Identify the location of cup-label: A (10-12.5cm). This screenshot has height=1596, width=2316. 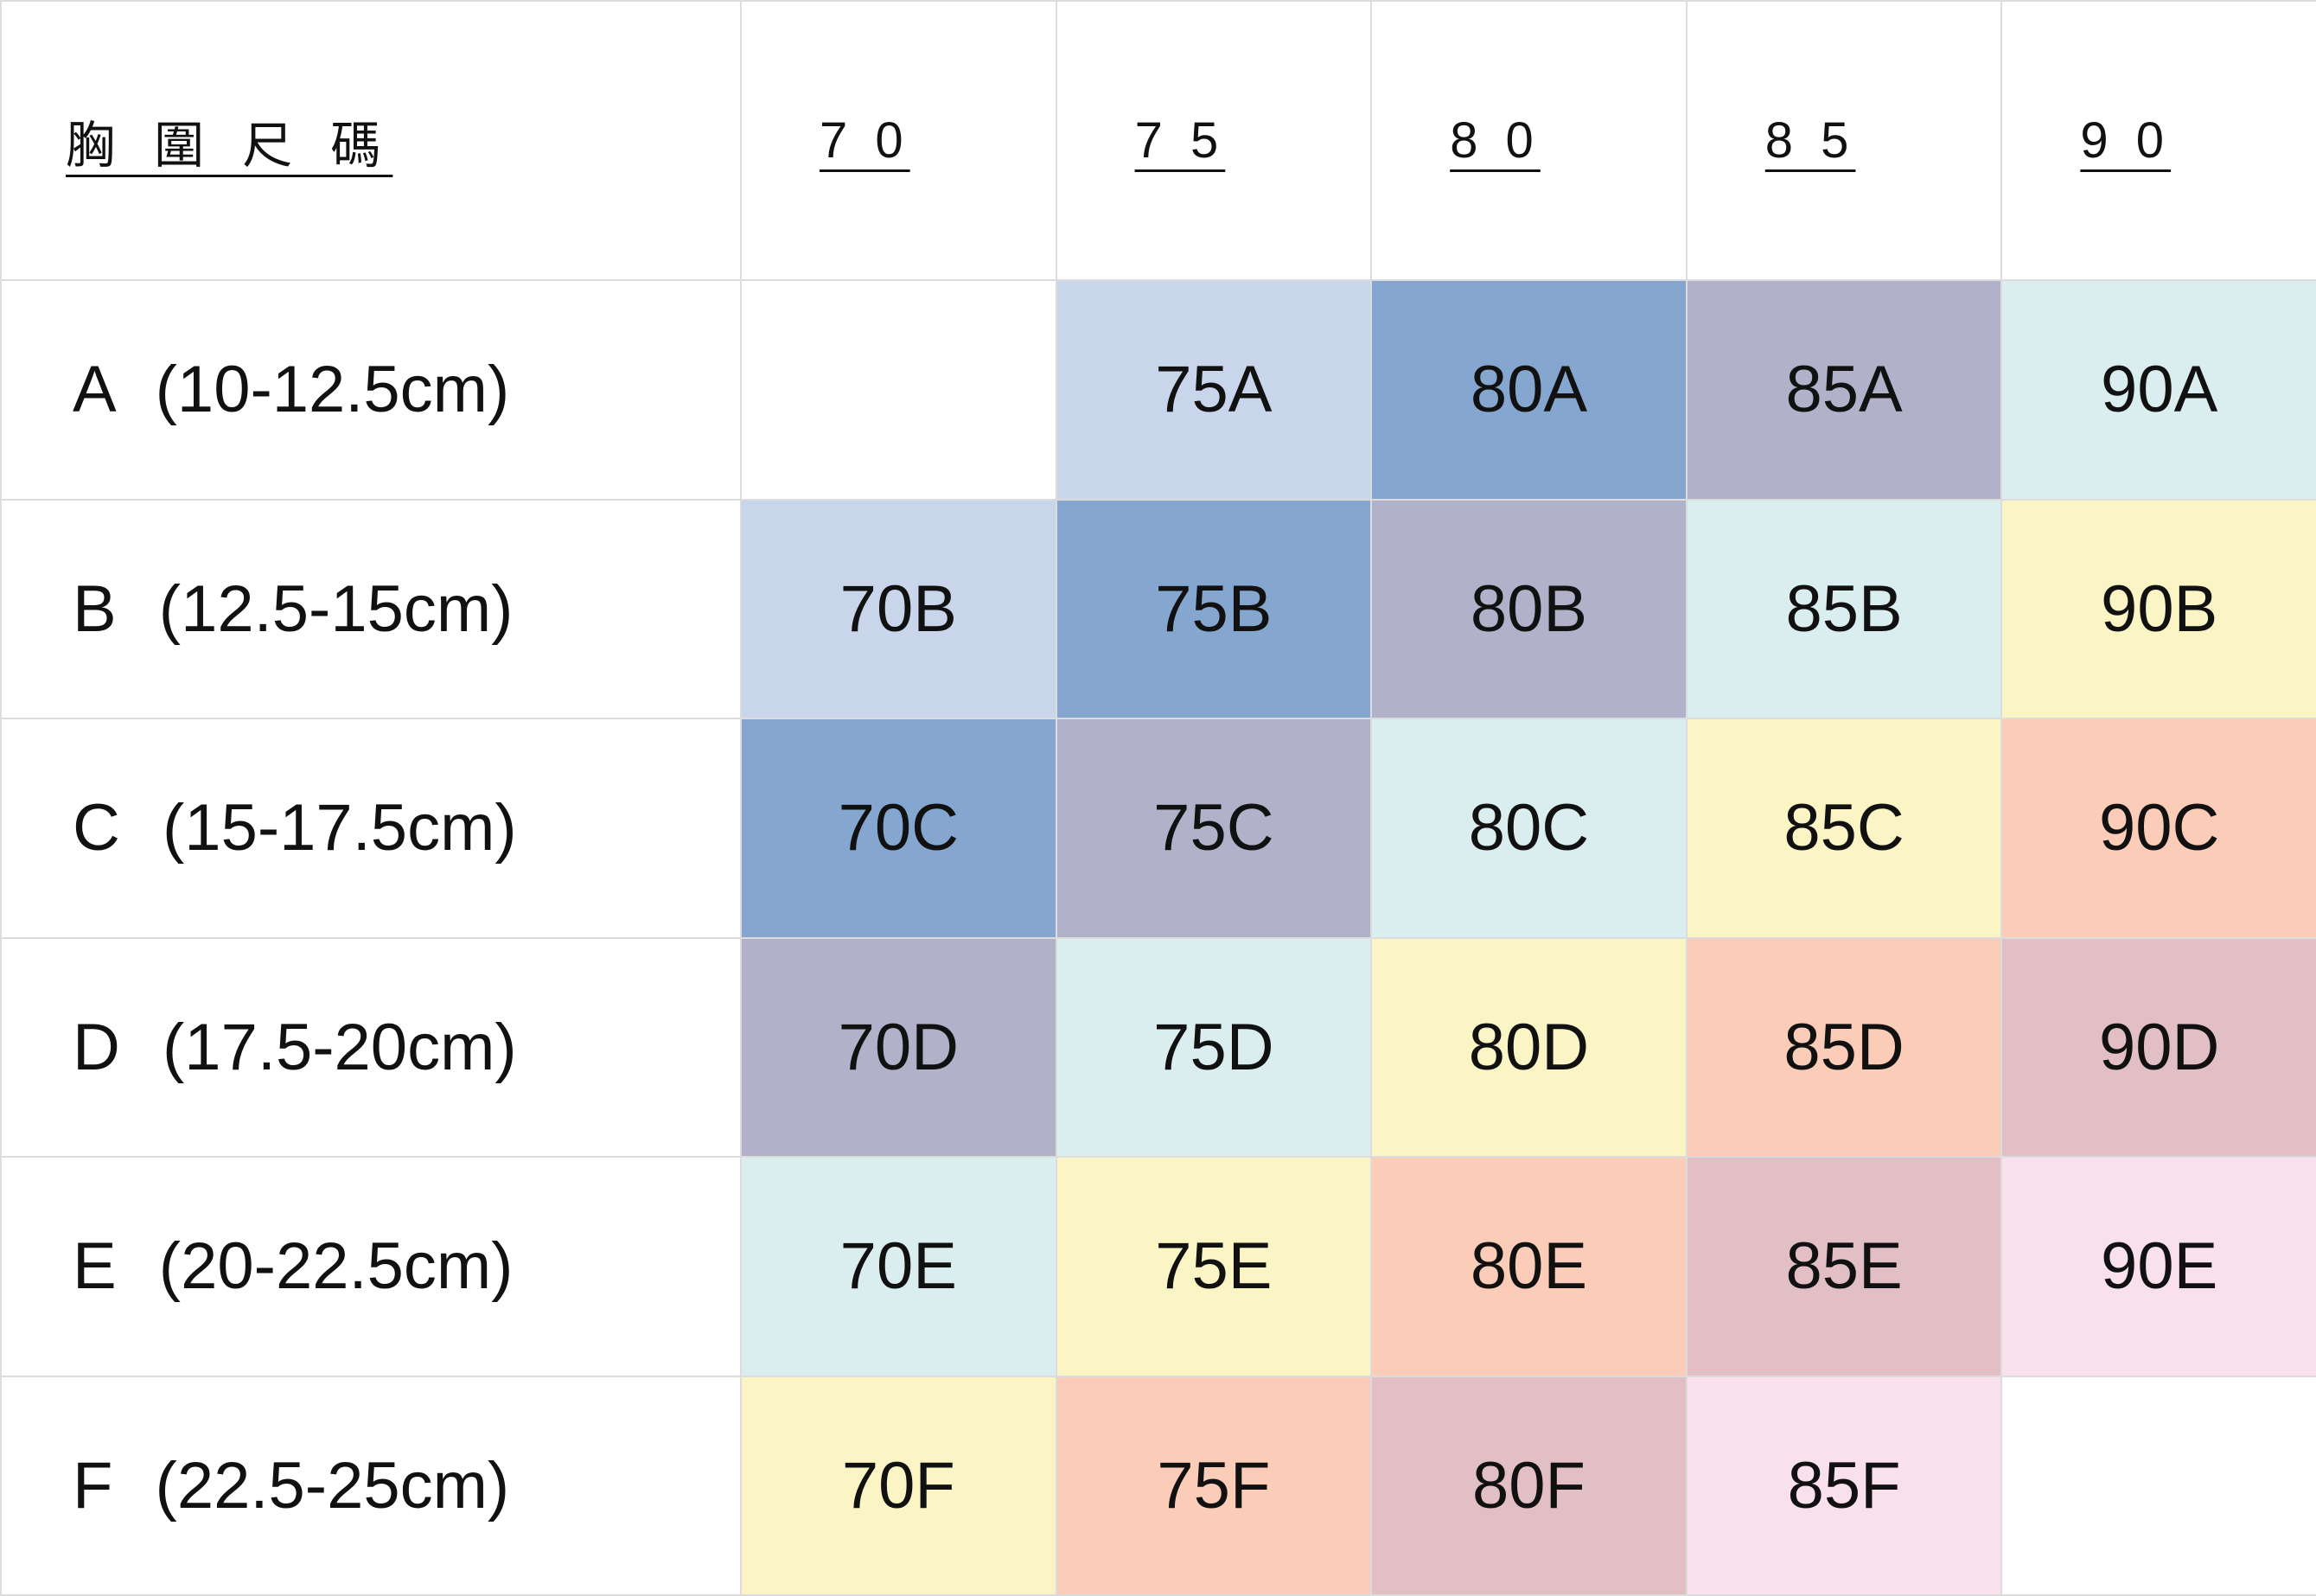
(371, 390).